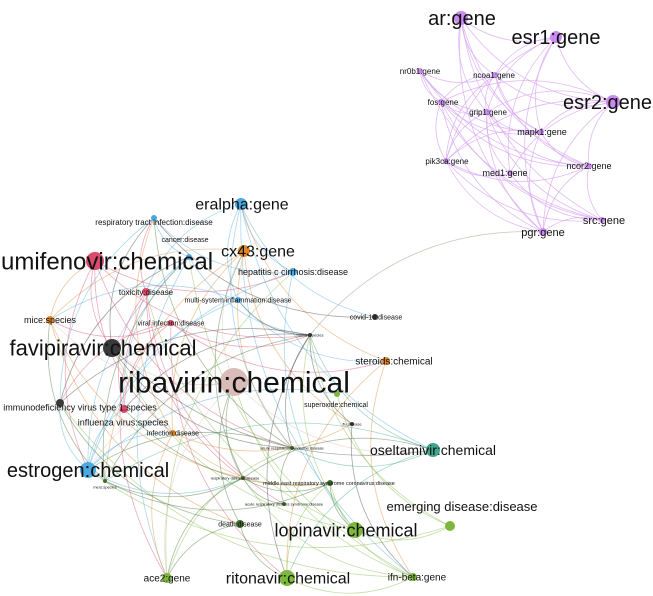  I want to click on node-label-oseltamivir: oseltamivir:chemical, so click(433, 450).